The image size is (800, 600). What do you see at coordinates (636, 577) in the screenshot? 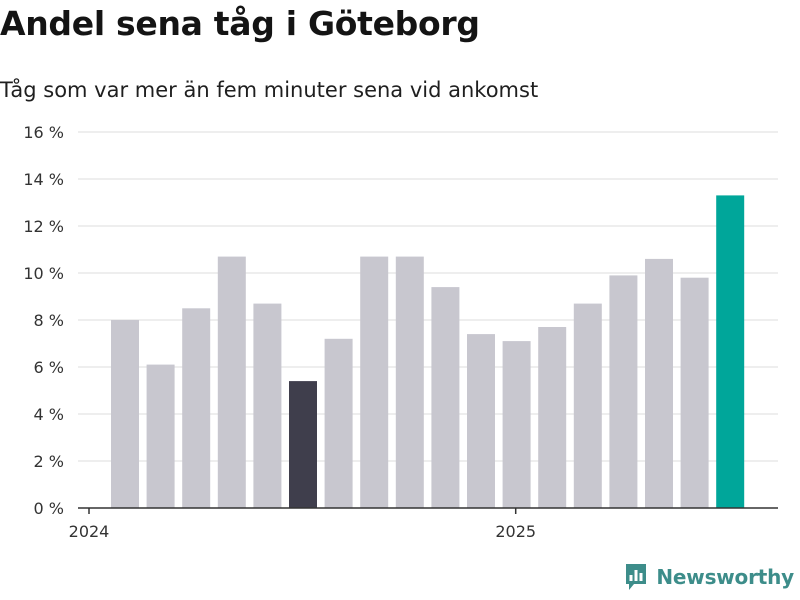
I see `bar-chart-logo-icon` at bounding box center [636, 577].